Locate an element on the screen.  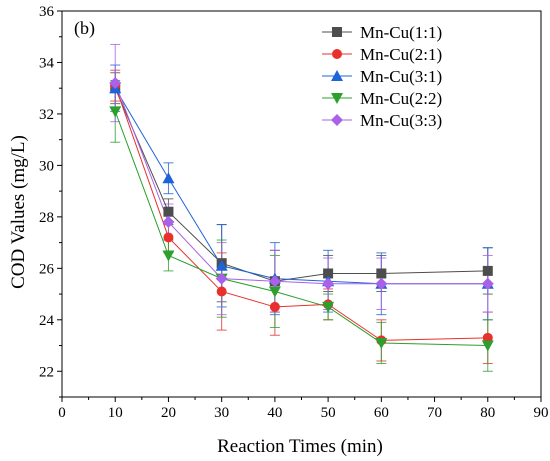
legend-label: Mn-Cu(2:1) is located at coordinates (401, 54).